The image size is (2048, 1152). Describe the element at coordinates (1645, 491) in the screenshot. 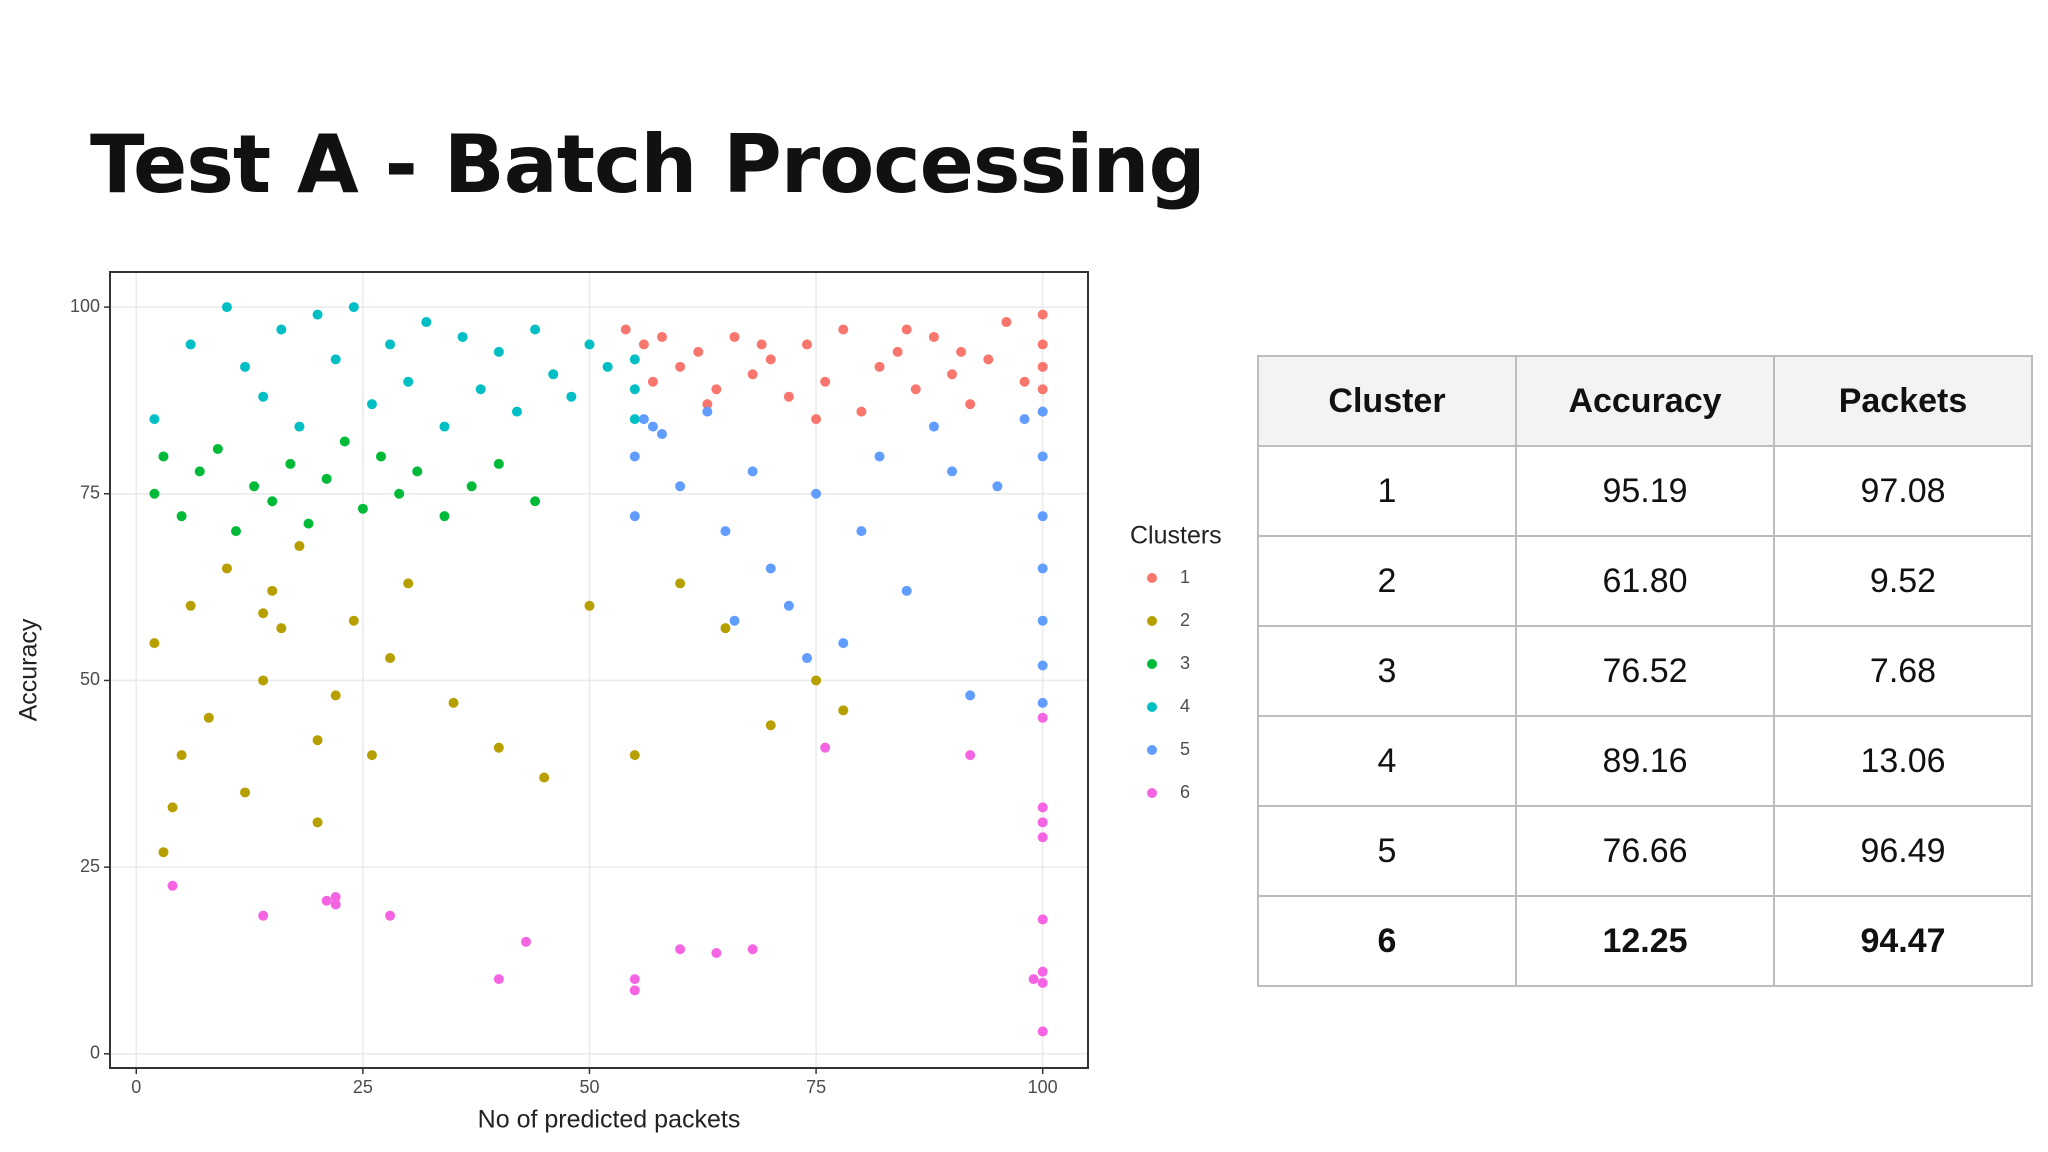

I see `table-row: 1 95.19 97.08` at that location.